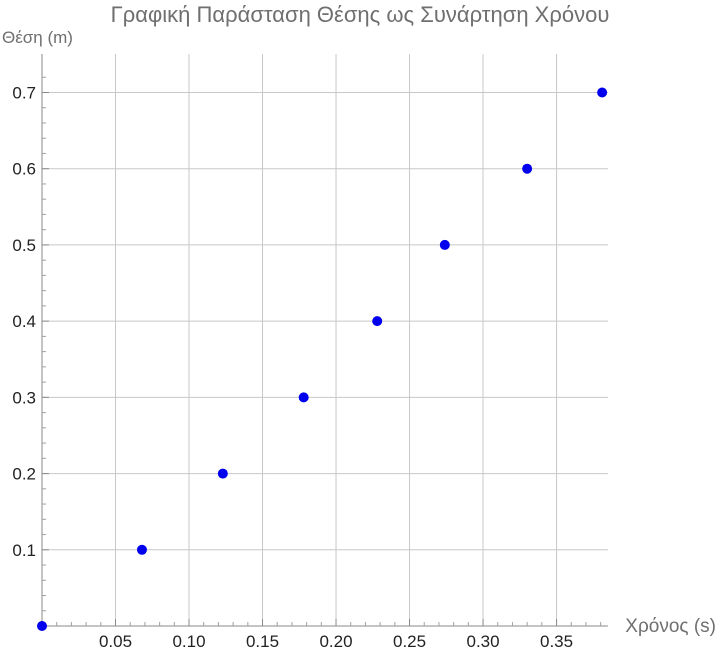  What do you see at coordinates (37, 37) in the screenshot?
I see `y-axis-label: Θέση (m)` at bounding box center [37, 37].